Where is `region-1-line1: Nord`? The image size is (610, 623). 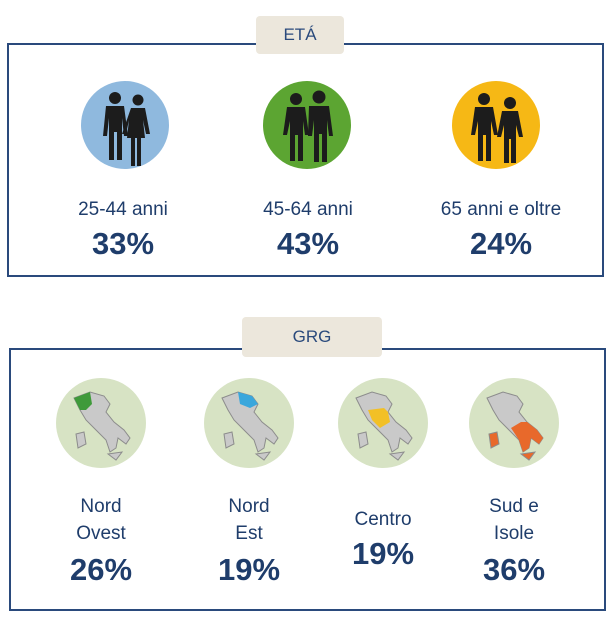 region-1-line1: Nord is located at coordinates (101, 506).